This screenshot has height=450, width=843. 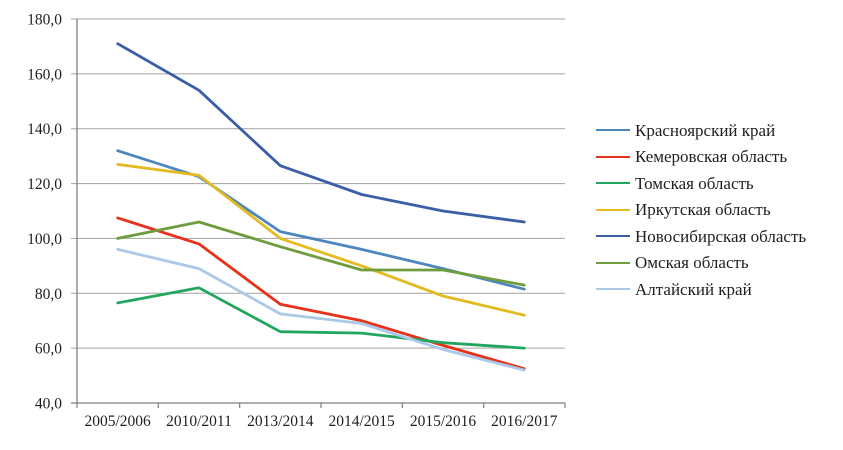 What do you see at coordinates (362, 421) in the screenshot?
I see `x-axis-label: 2014/2015` at bounding box center [362, 421].